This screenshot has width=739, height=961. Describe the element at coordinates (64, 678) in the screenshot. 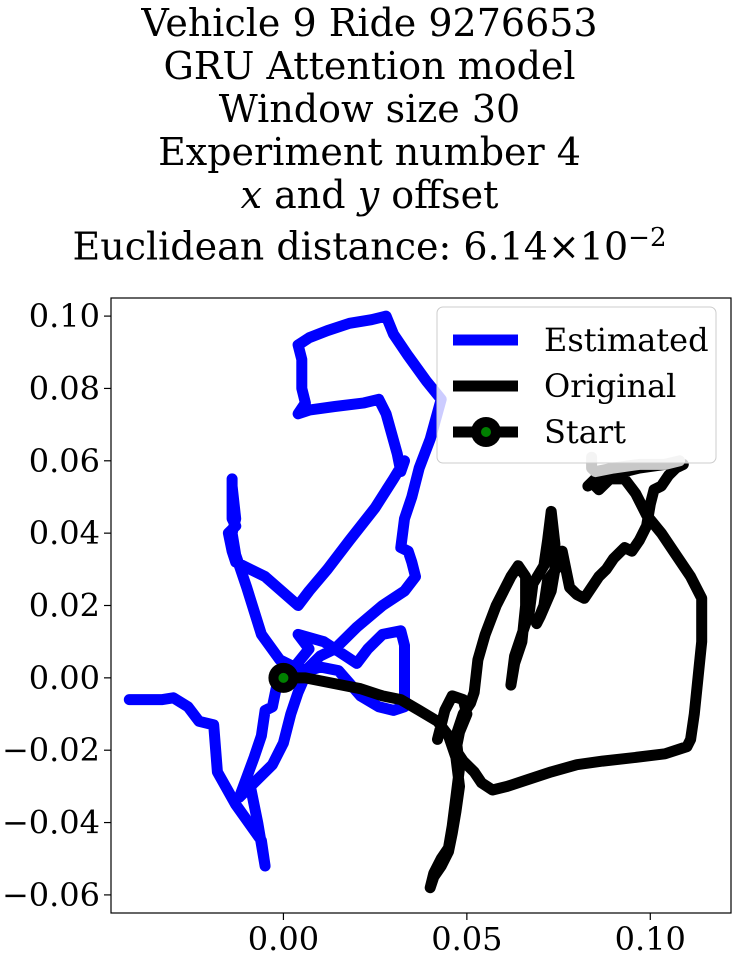

I see `y-tick-label: 0.00` at that location.